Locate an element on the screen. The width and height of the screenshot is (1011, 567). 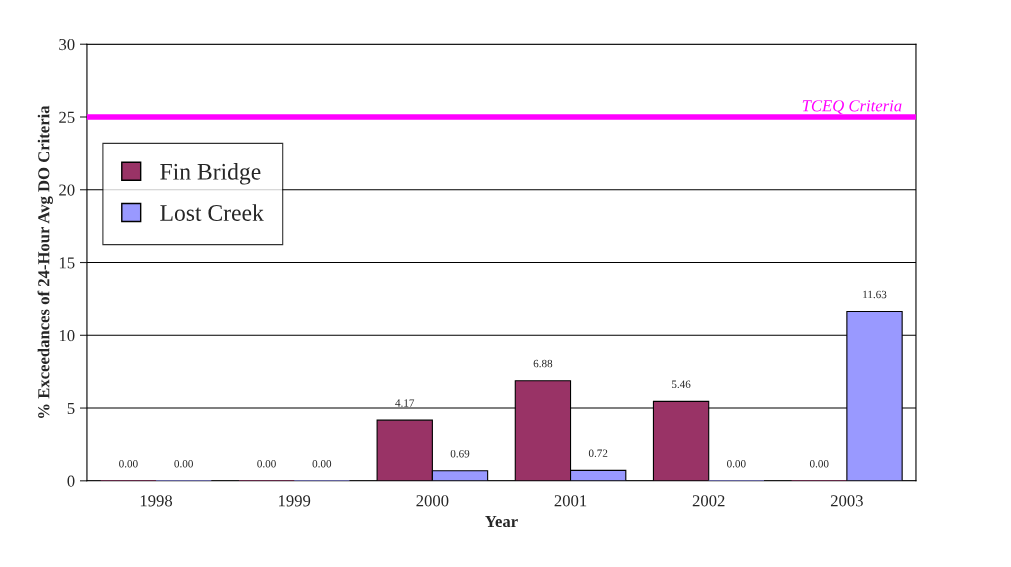
x-tick-label: 1999 is located at coordinates (295, 501).